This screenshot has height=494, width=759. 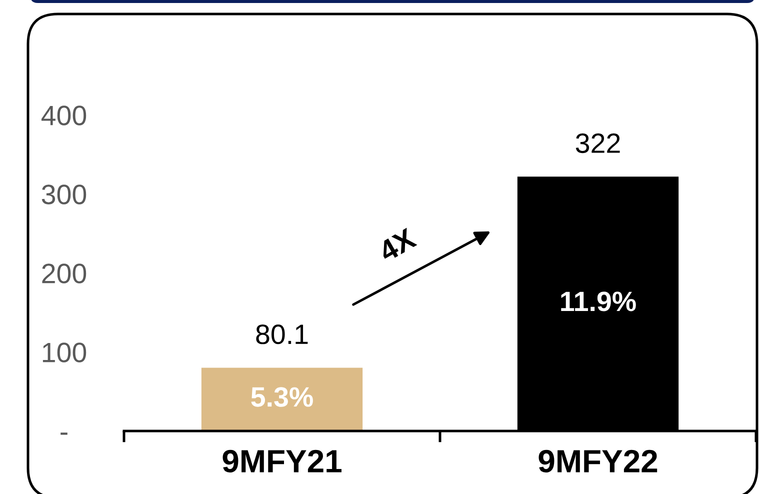 I want to click on annotation: 5.3%, so click(x=282, y=397).